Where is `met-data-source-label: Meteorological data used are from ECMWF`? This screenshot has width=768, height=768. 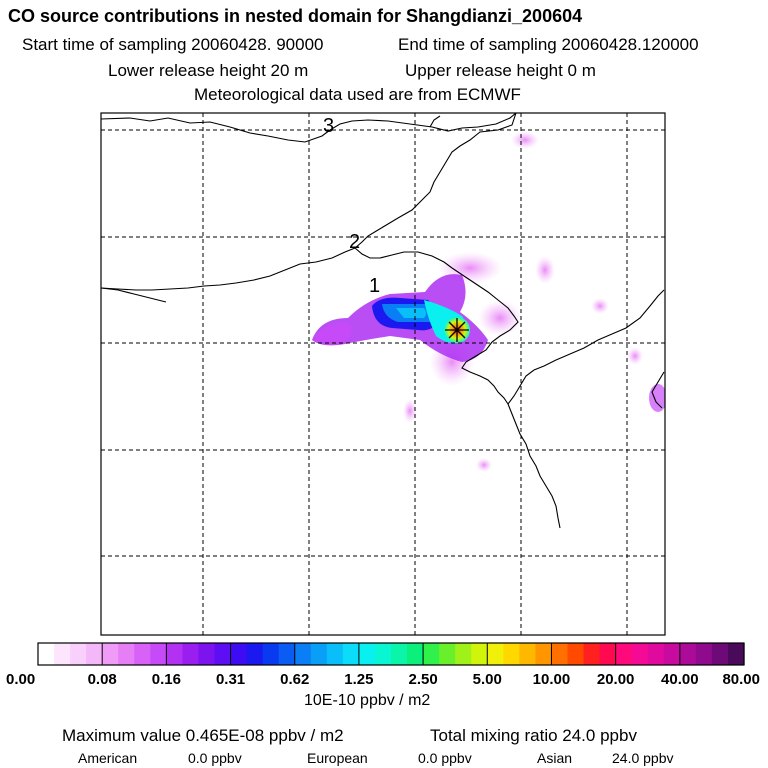 met-data-source-label: Meteorological data used are from ECMWF is located at coordinates (357, 94).